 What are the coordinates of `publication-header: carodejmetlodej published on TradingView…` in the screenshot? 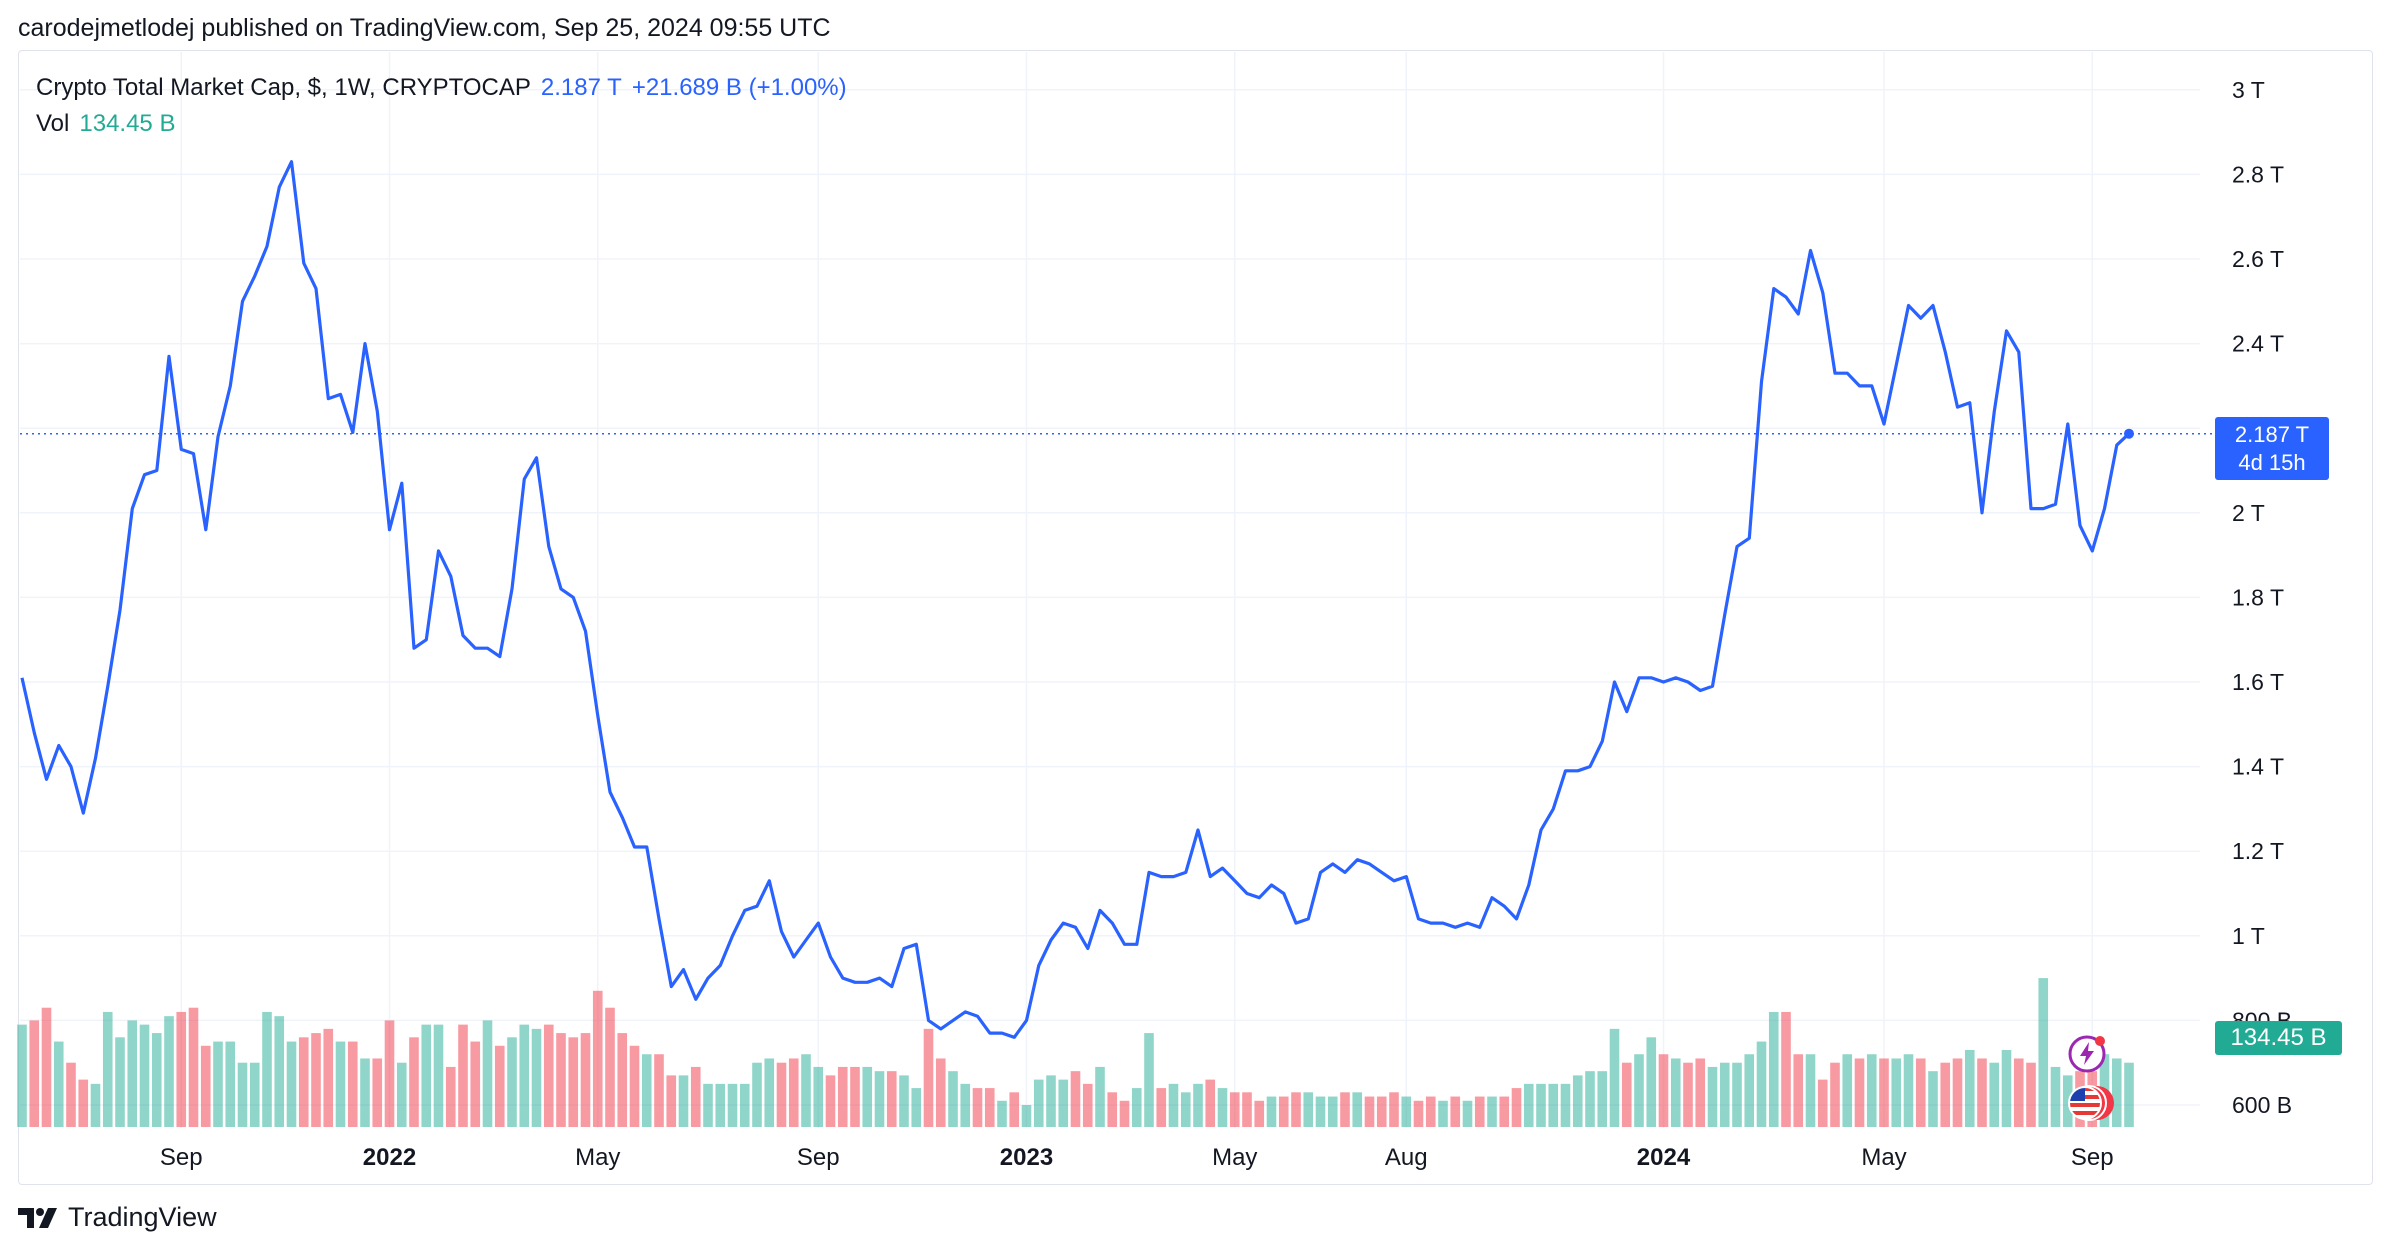 It's located at (424, 28).